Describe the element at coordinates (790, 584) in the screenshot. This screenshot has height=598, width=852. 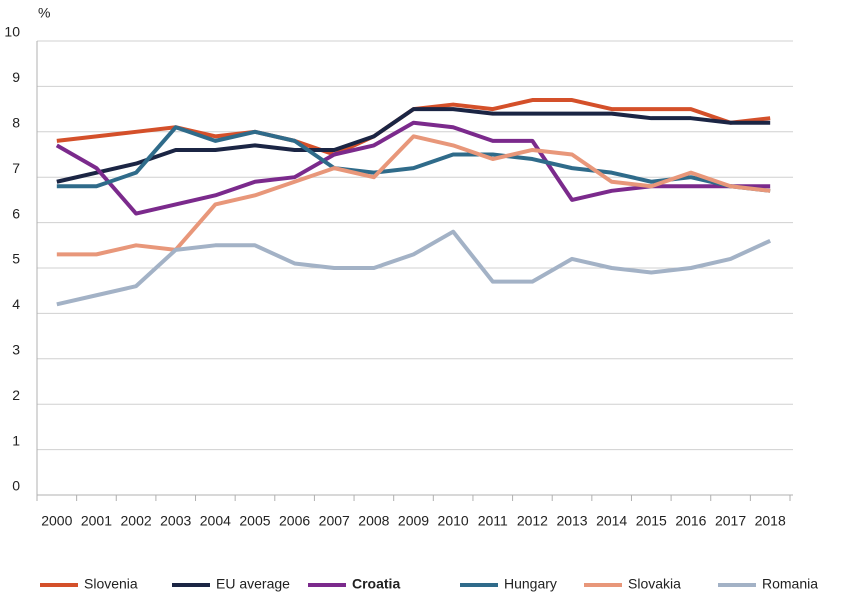
I see `legend-label: Romania` at that location.